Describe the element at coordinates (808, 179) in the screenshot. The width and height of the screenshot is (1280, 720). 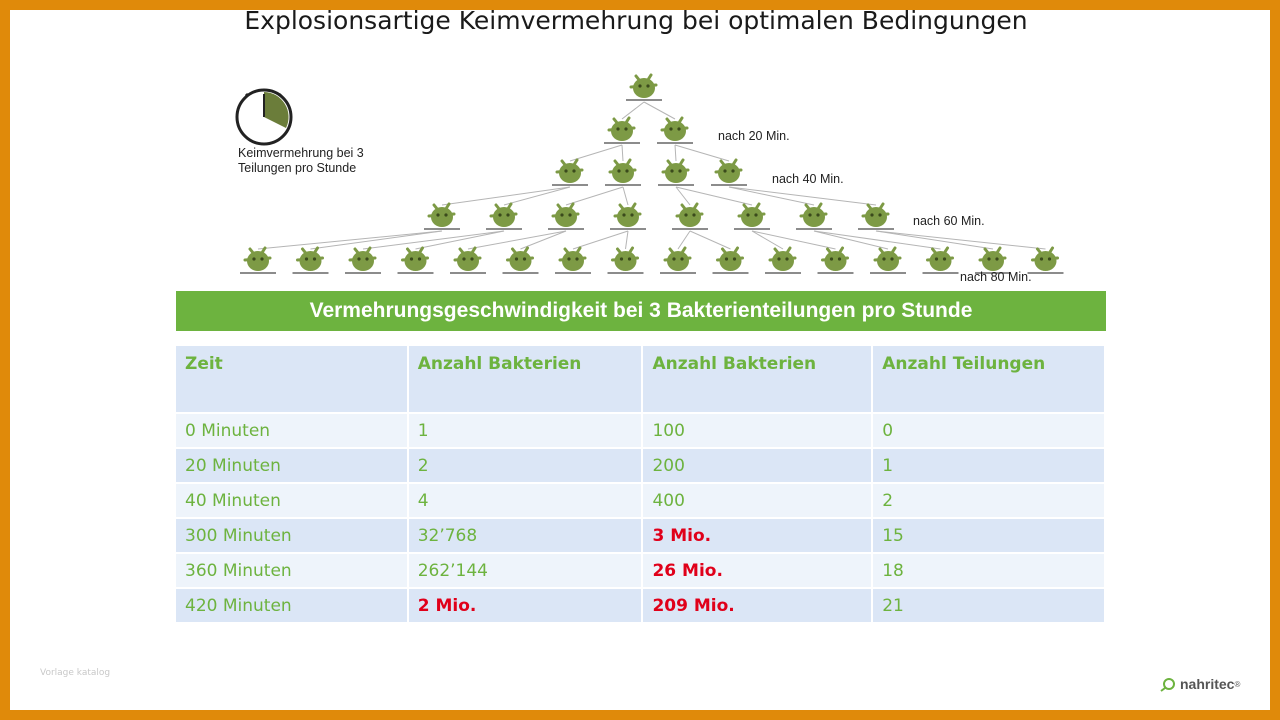
I see `generation-label-40: nach 40 Min.` at that location.